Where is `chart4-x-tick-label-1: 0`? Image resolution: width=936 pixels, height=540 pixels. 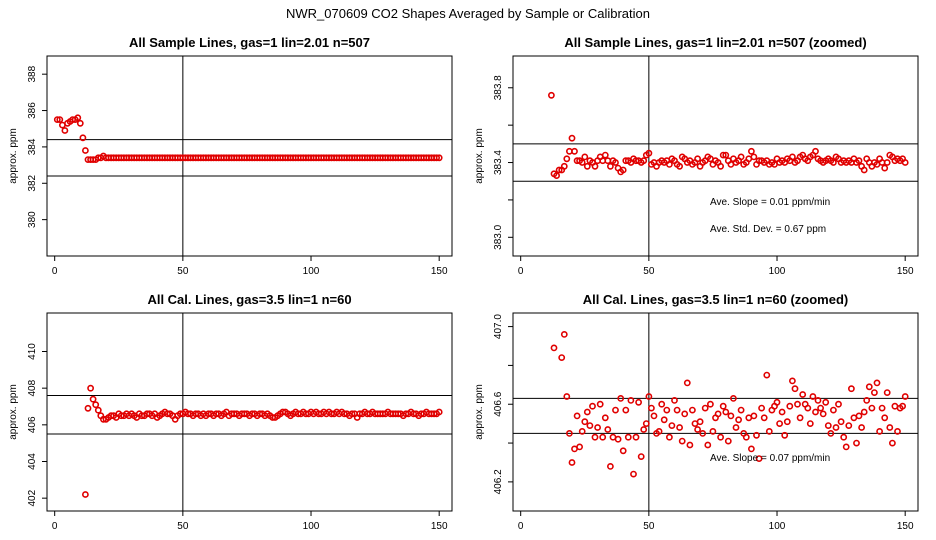
chart4-x-tick-label-1: 0 is located at coordinates (521, 526).